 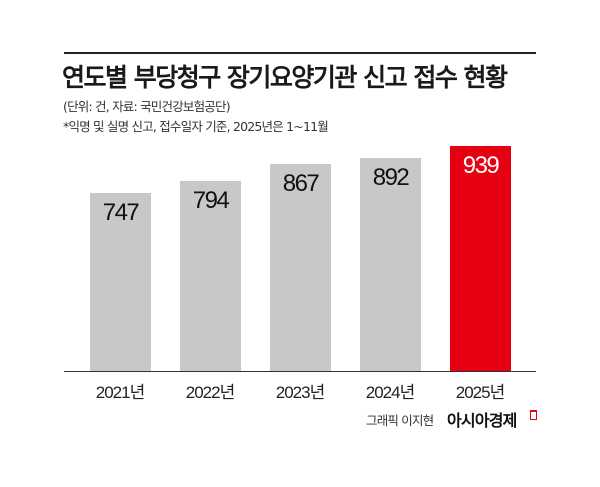 I want to click on brand-mark-icon, so click(x=533, y=415).